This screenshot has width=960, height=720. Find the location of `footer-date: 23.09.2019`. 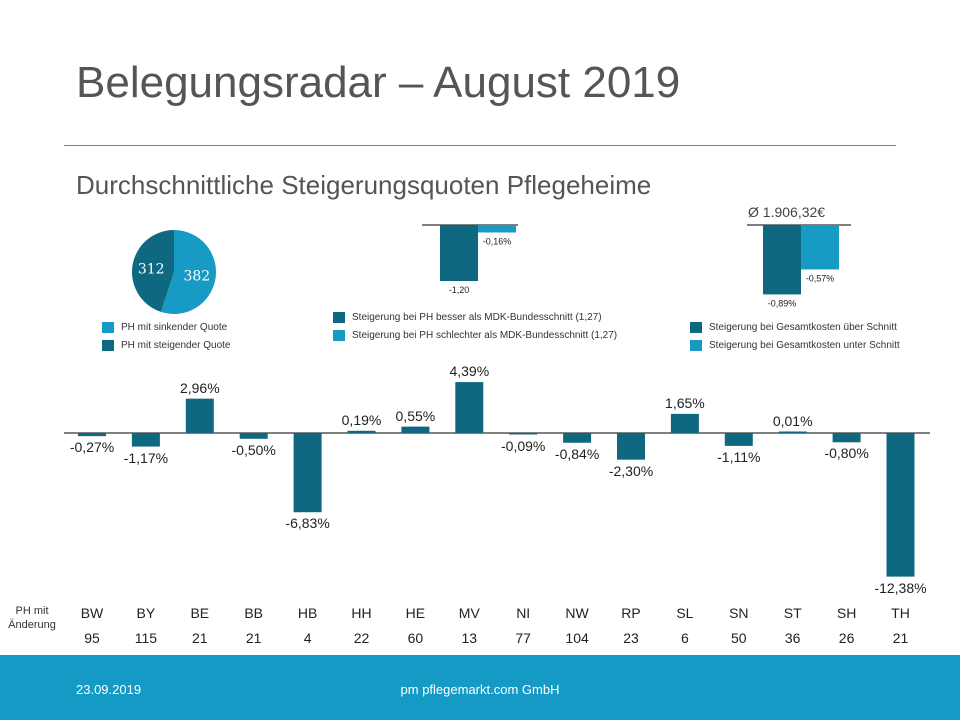

footer-date: 23.09.2019 is located at coordinates (109, 689).